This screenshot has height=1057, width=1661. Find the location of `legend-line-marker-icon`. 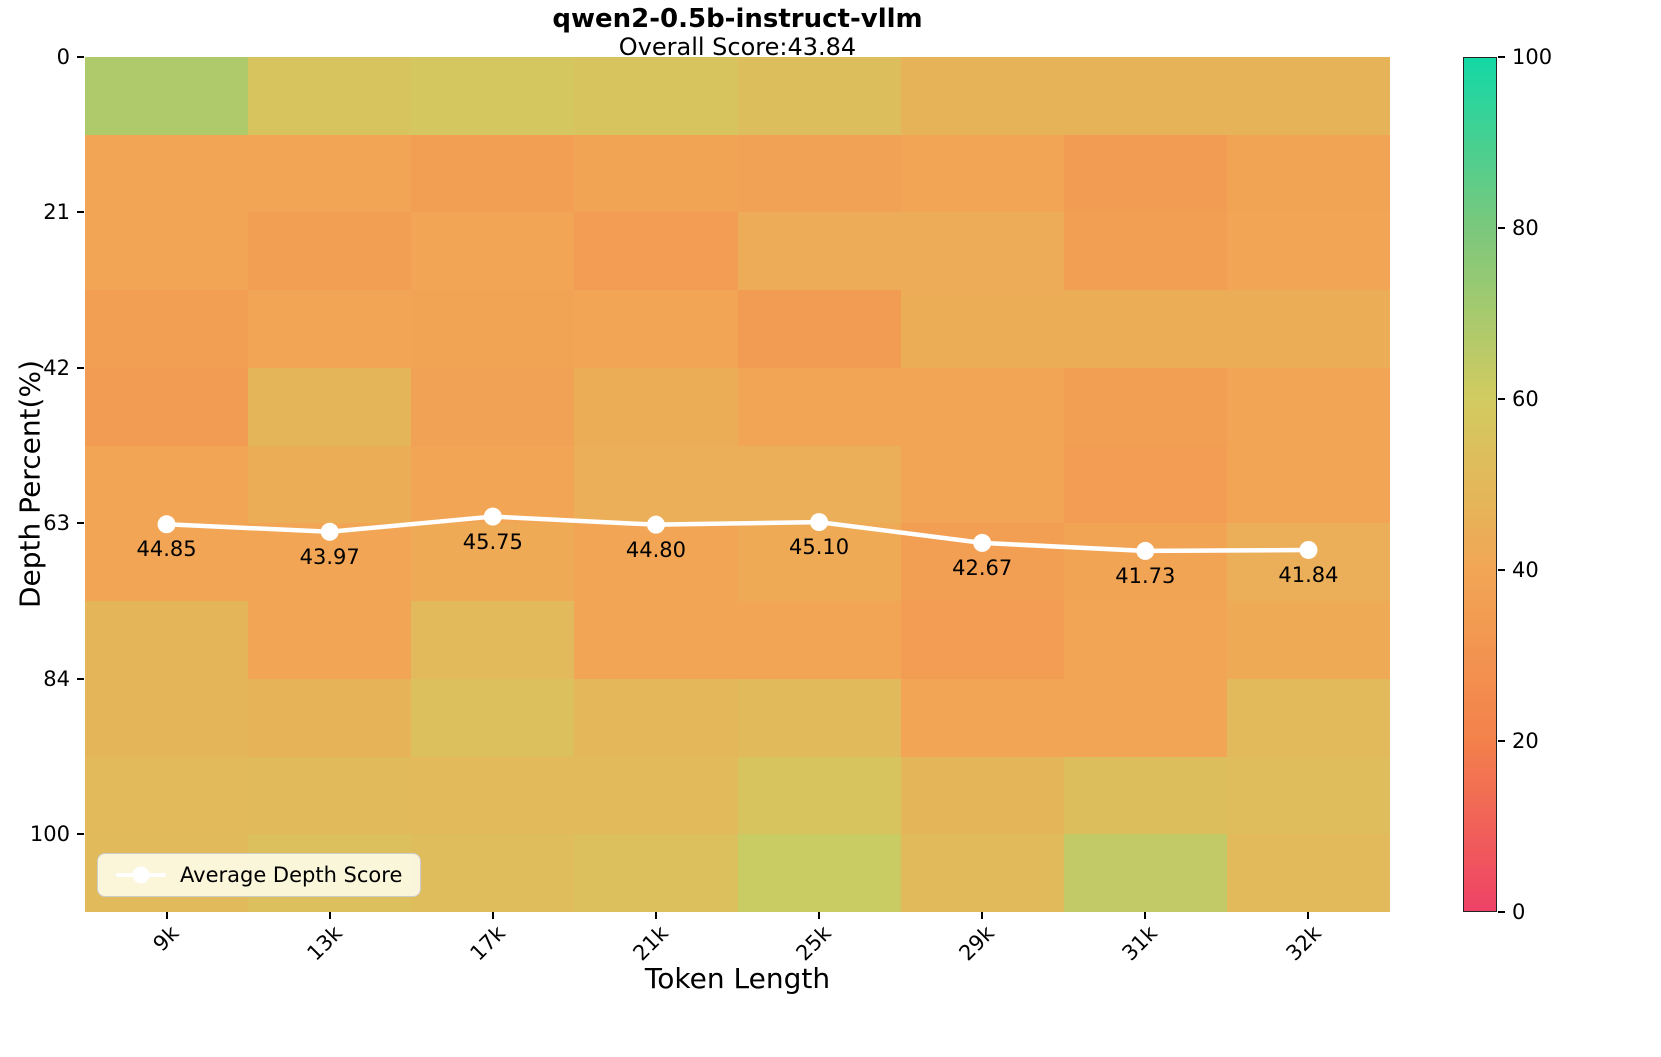

legend-line-marker-icon is located at coordinates (141, 875).